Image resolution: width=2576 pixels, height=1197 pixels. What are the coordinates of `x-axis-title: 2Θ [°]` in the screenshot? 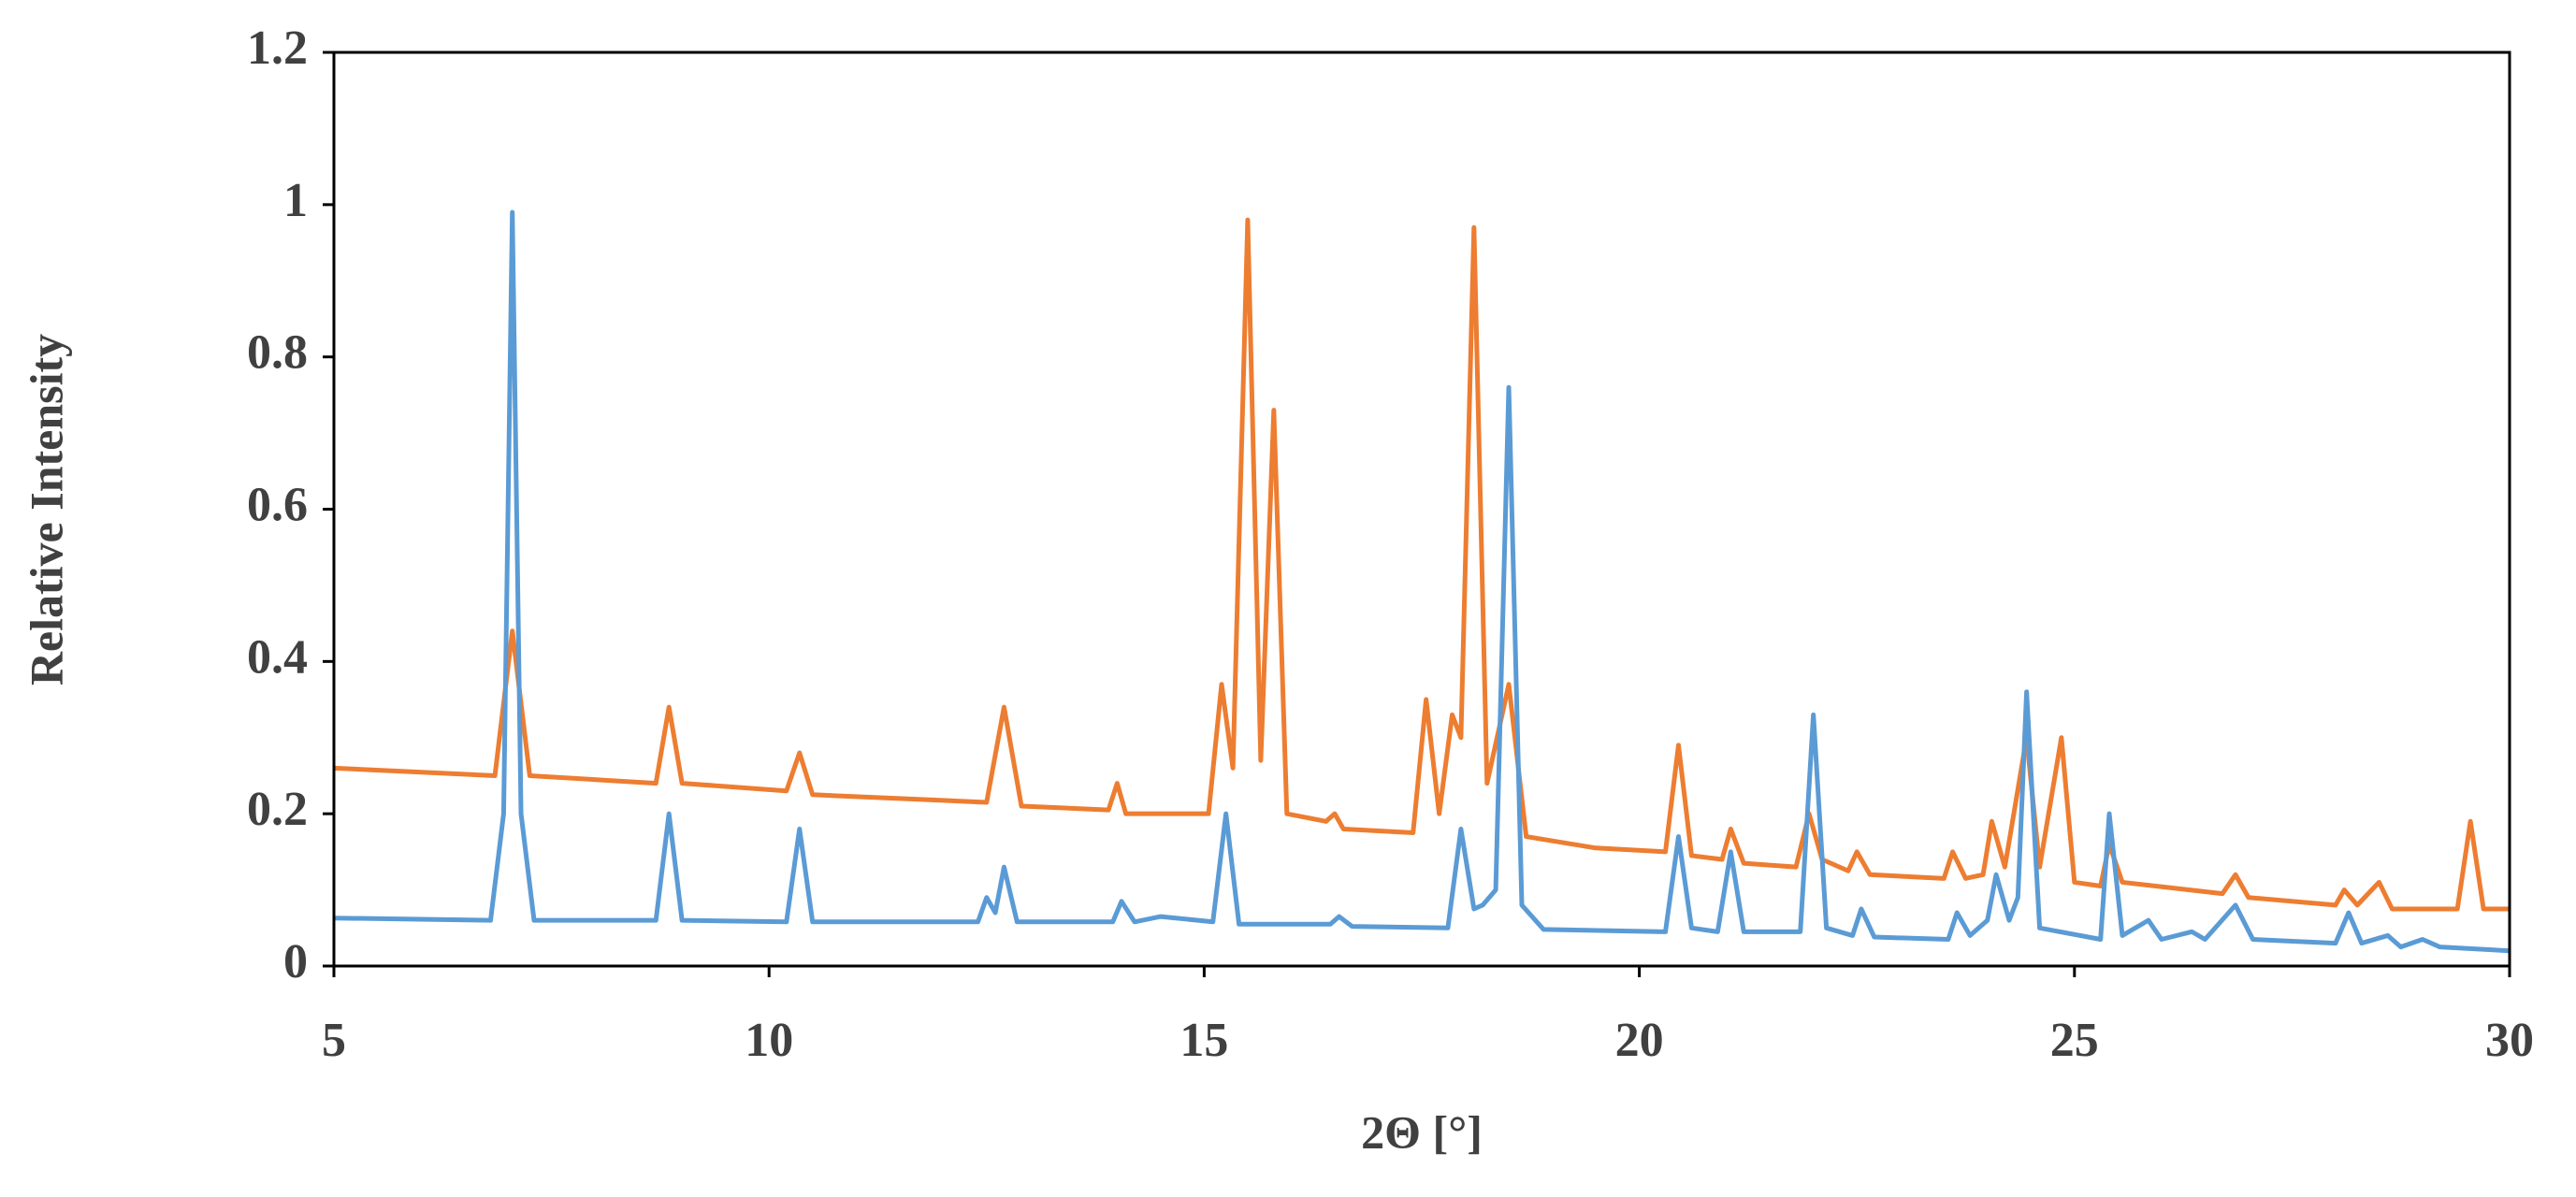 It's located at (1422, 1131).